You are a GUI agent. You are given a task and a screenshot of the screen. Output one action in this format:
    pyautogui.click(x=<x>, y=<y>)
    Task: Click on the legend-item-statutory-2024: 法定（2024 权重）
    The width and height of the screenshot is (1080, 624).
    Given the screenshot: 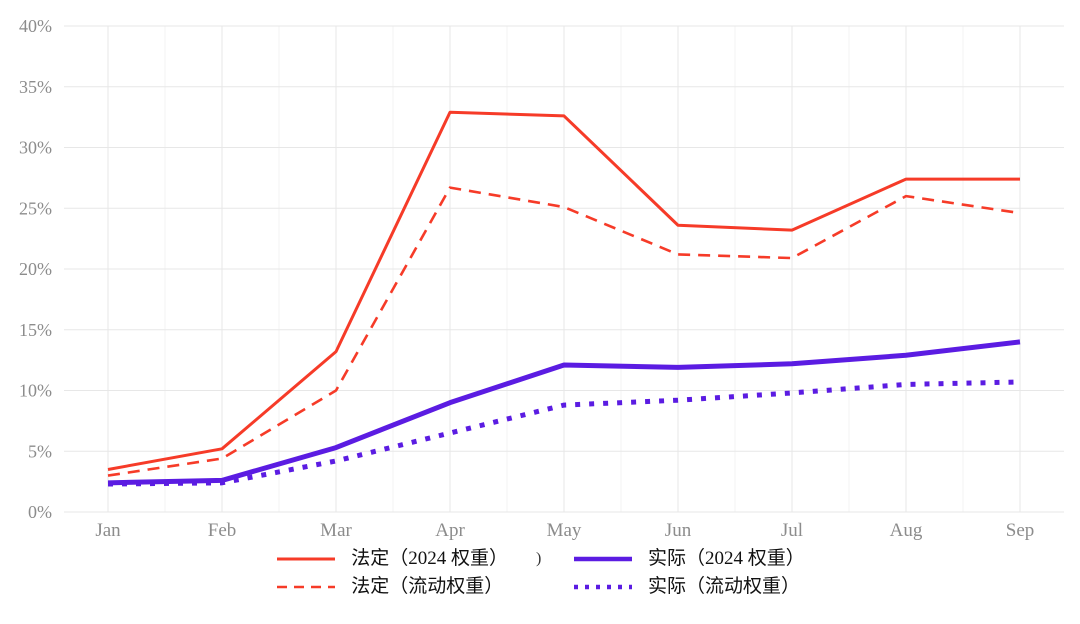 What is the action you would take?
    pyautogui.click(x=391, y=559)
    